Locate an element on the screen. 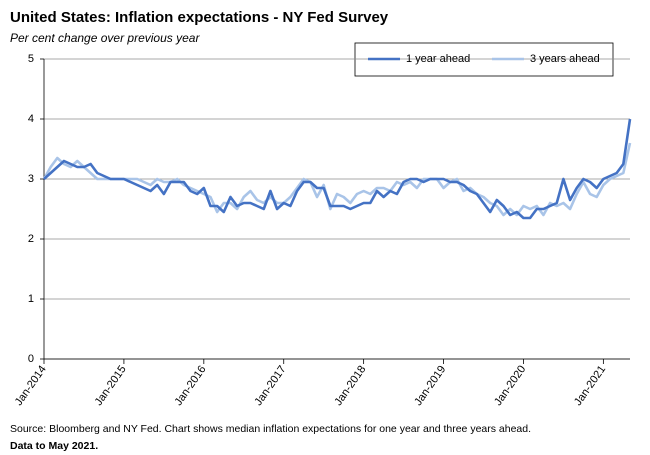  y-tick-label: 1 is located at coordinates (31, 299).